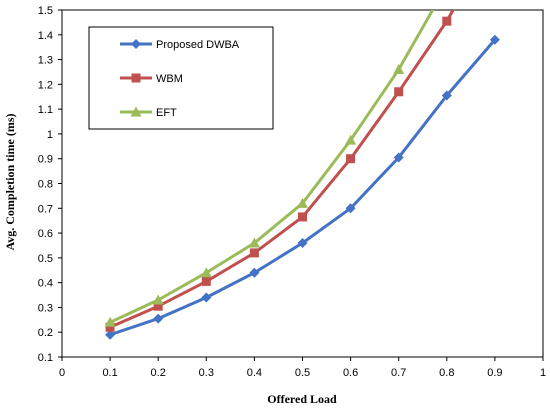  What do you see at coordinates (302, 399) in the screenshot?
I see `x-axis-label: Offered Load` at bounding box center [302, 399].